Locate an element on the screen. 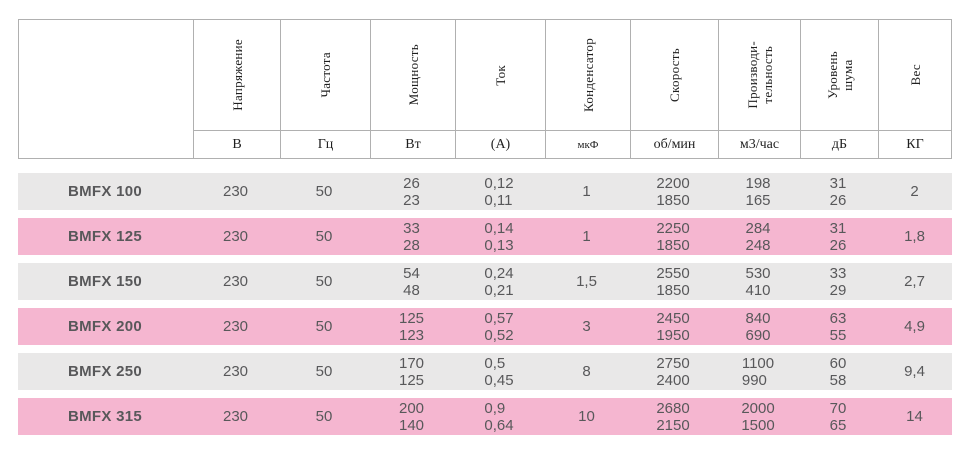  column-header-productivity: Производи- тельность м3/час is located at coordinates (759, 89).